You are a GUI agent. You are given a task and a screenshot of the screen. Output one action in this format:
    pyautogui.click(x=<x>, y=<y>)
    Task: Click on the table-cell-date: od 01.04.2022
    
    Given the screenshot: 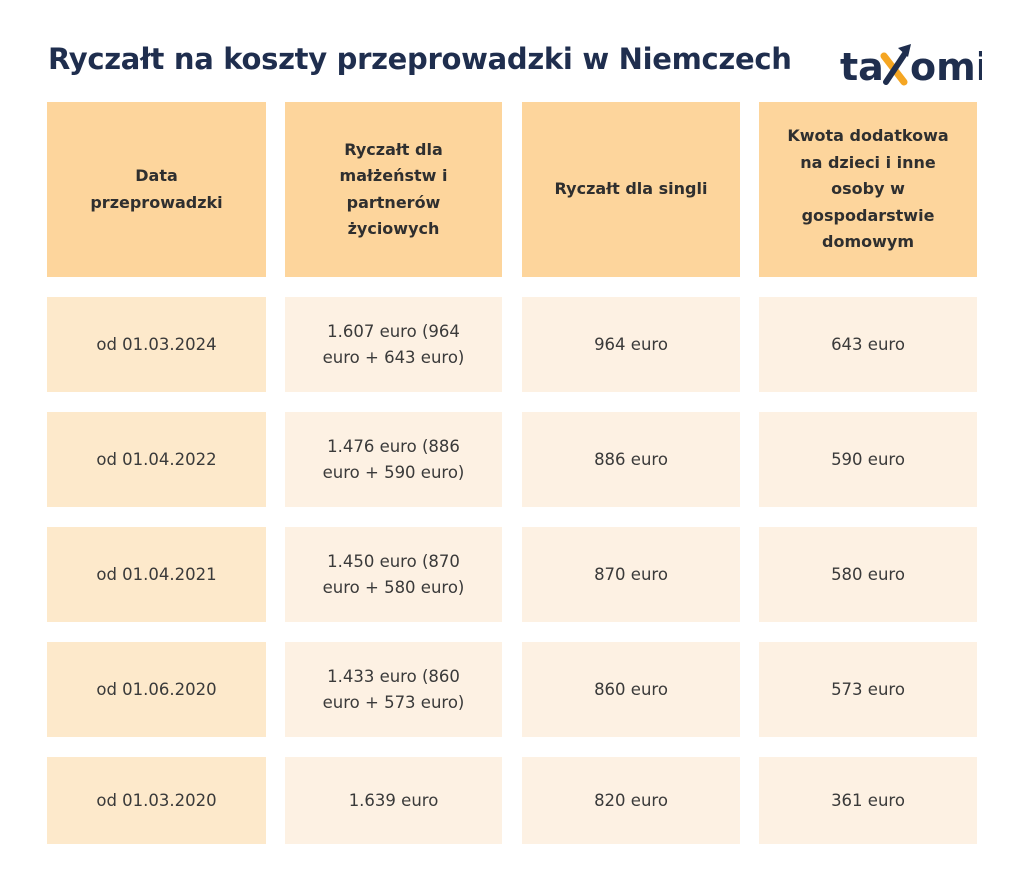 What is the action you would take?
    pyautogui.click(x=156, y=459)
    